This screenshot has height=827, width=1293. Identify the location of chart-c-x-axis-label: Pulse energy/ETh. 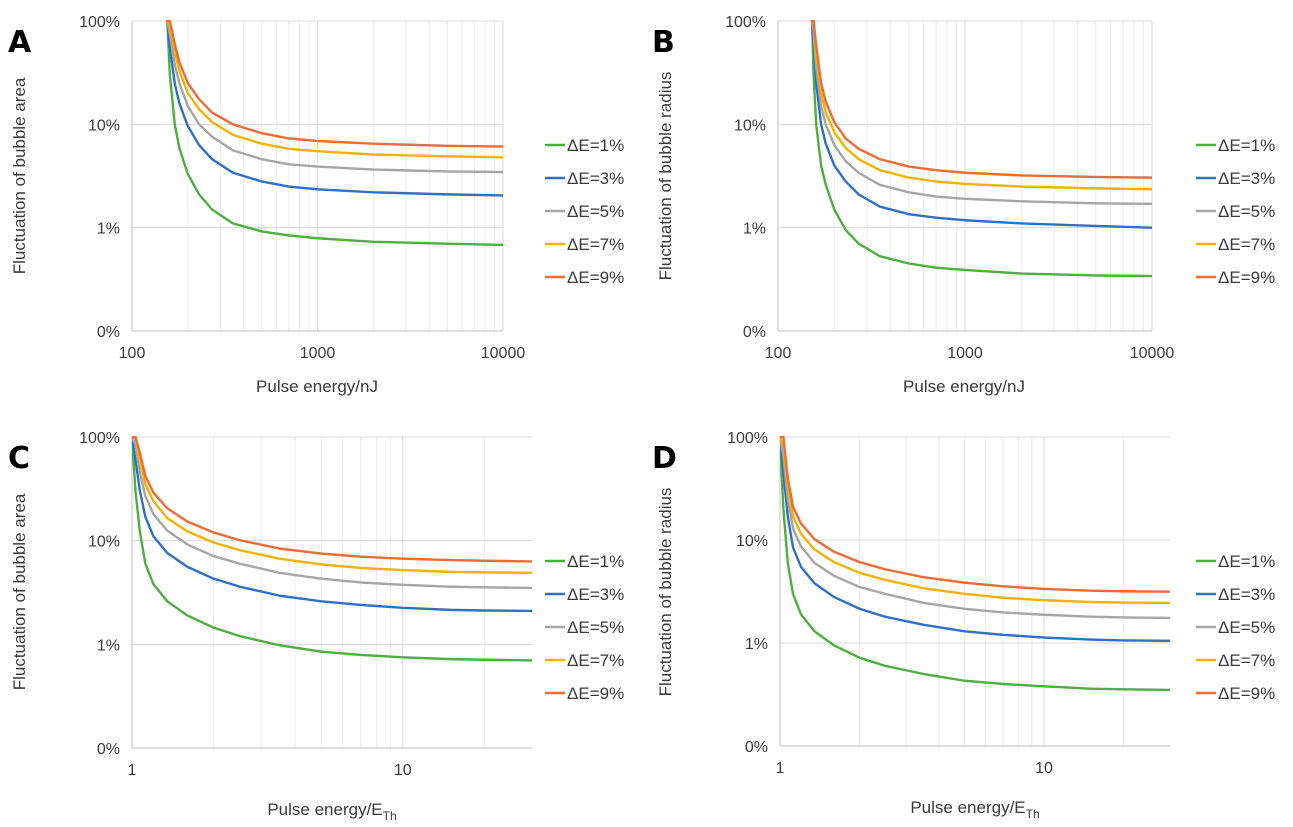
(331, 811).